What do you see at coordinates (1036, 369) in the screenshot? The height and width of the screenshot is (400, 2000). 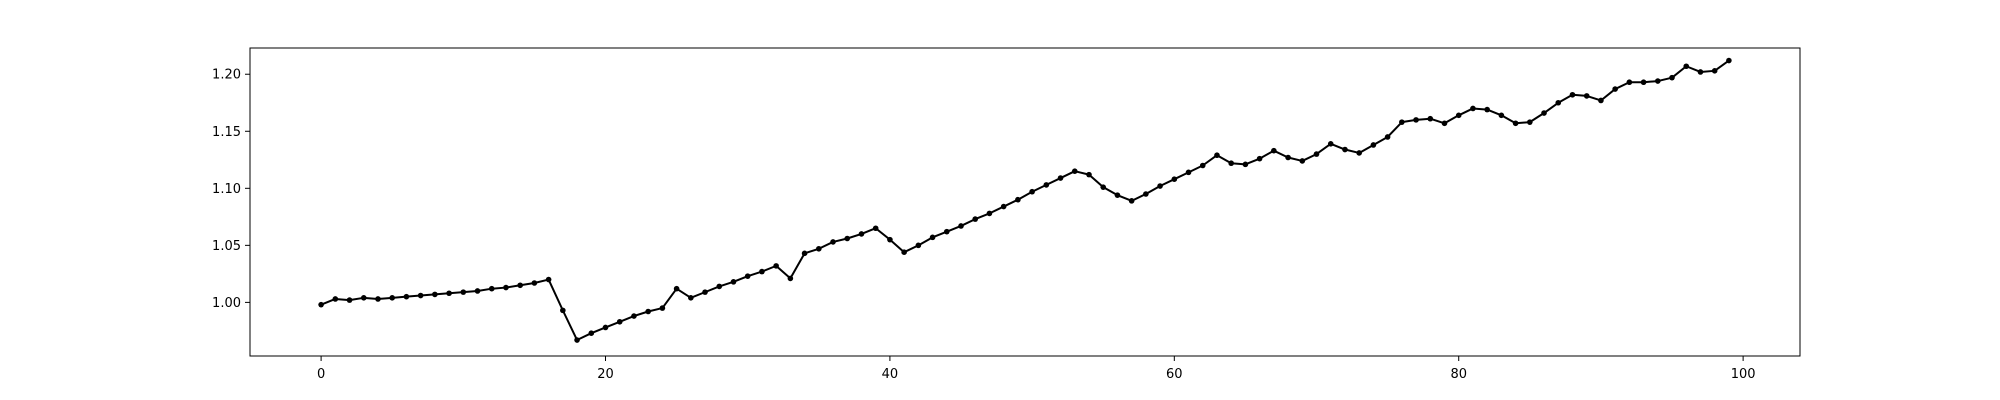 I see `x-axis: 0 20 40 60 80 100` at bounding box center [1036, 369].